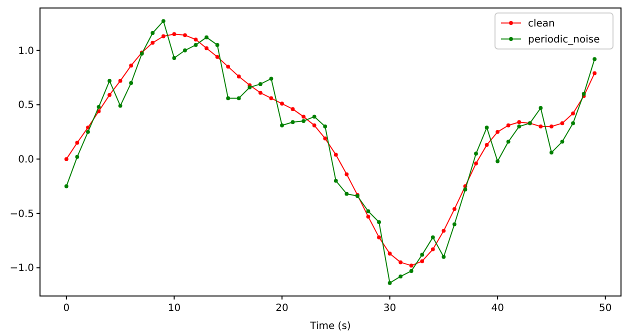 This screenshot has height=335, width=628. What do you see at coordinates (605, 308) in the screenshot?
I see `x-tick-label: 50` at bounding box center [605, 308].